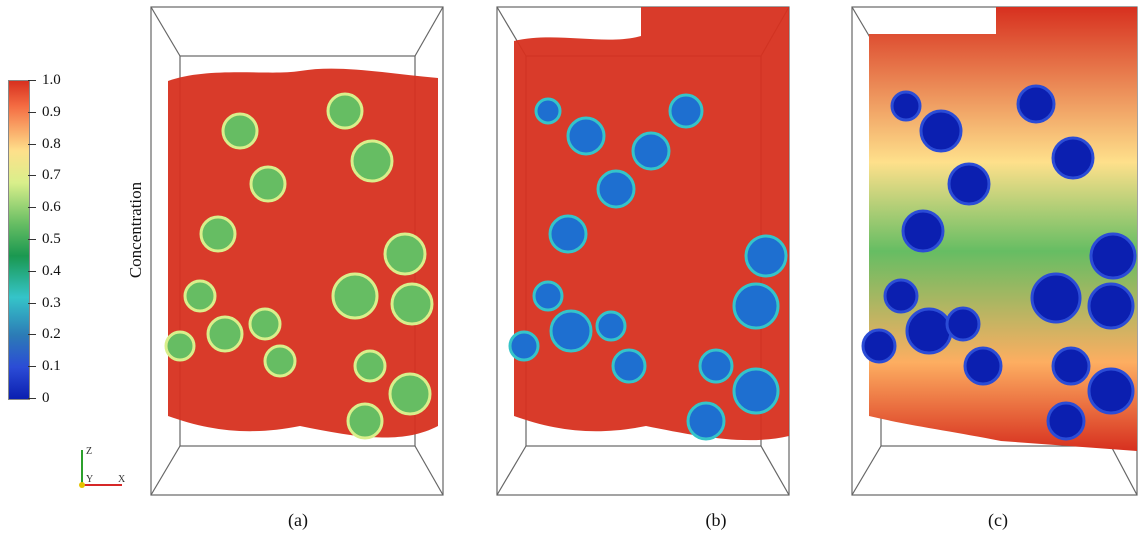 The width and height of the screenshot is (1139, 540). I want to click on colorbar-tick-label: 0.5, so click(51, 239).